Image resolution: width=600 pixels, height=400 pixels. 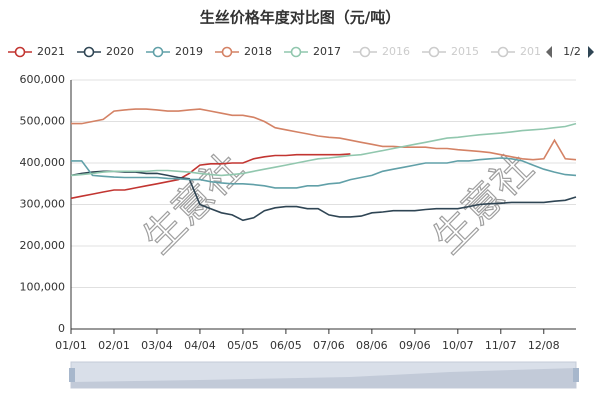 What do you see at coordinates (549, 52) in the screenshot?
I see `legend-prev` at bounding box center [549, 52].